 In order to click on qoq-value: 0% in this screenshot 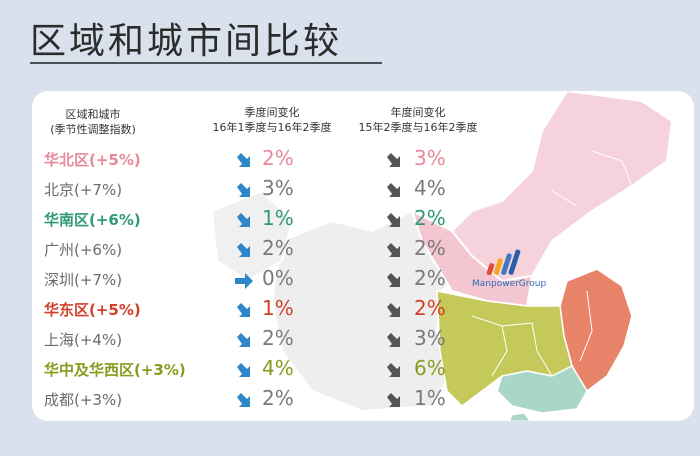, I will do `click(278, 278)`.